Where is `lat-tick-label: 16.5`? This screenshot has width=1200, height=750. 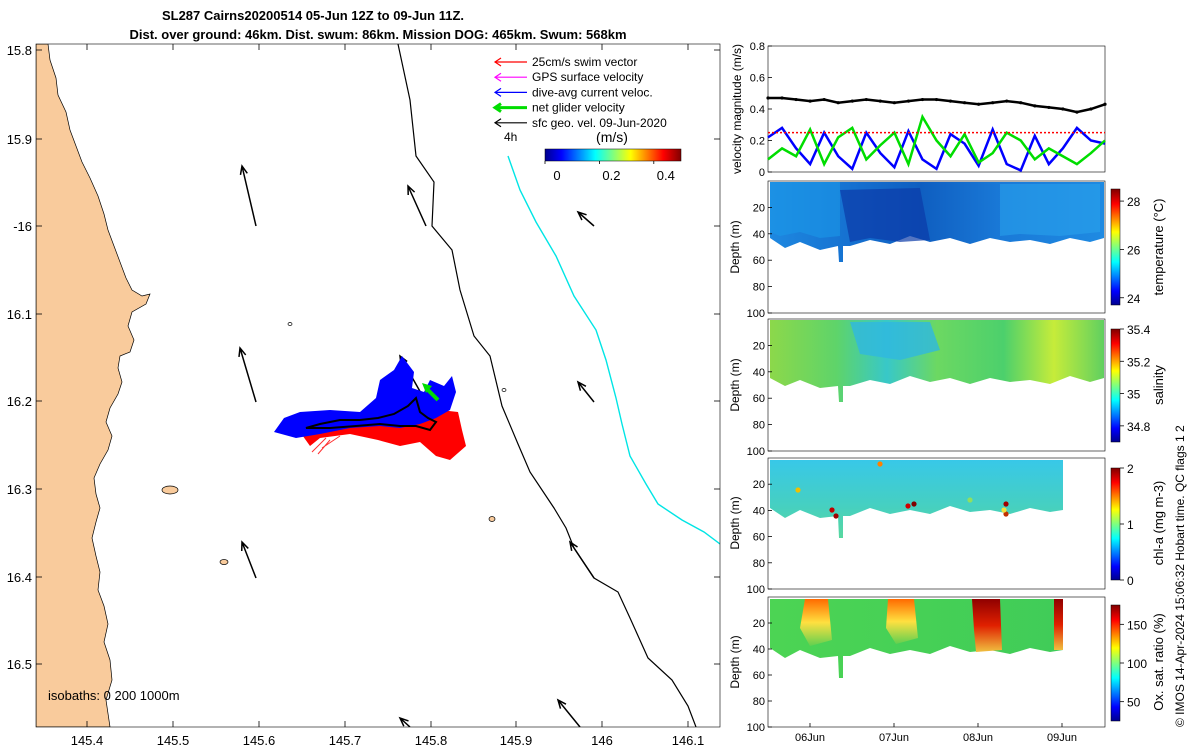
lat-tick-label: 16.5 is located at coordinates (19, 664).